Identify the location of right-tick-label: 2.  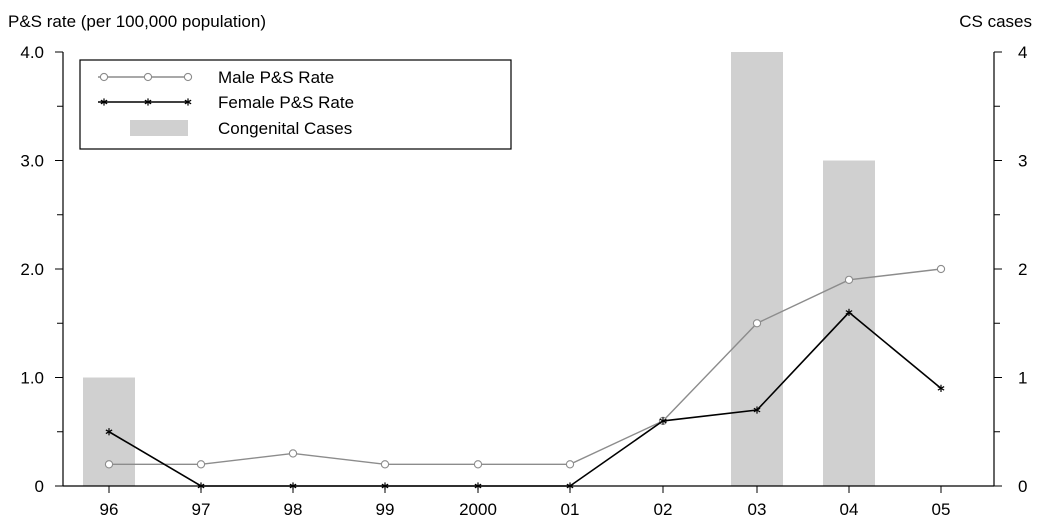
(1022, 269).